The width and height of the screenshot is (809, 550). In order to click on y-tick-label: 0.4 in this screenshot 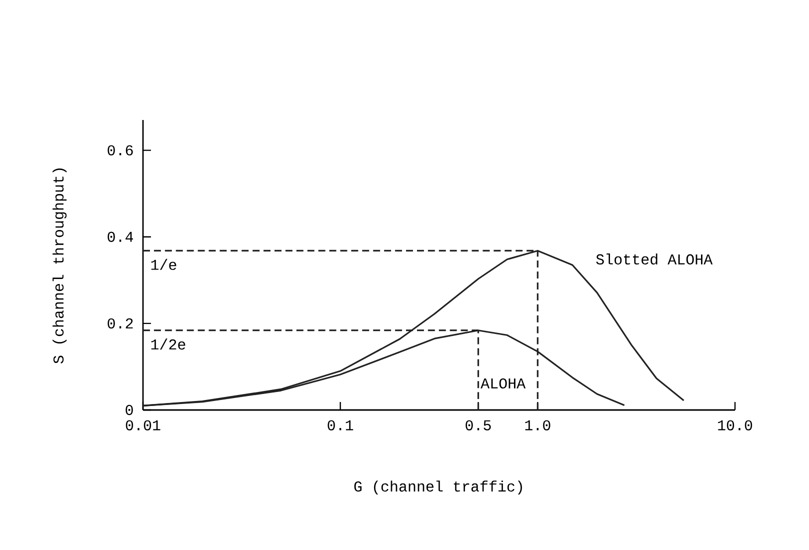, I will do `click(121, 237)`.